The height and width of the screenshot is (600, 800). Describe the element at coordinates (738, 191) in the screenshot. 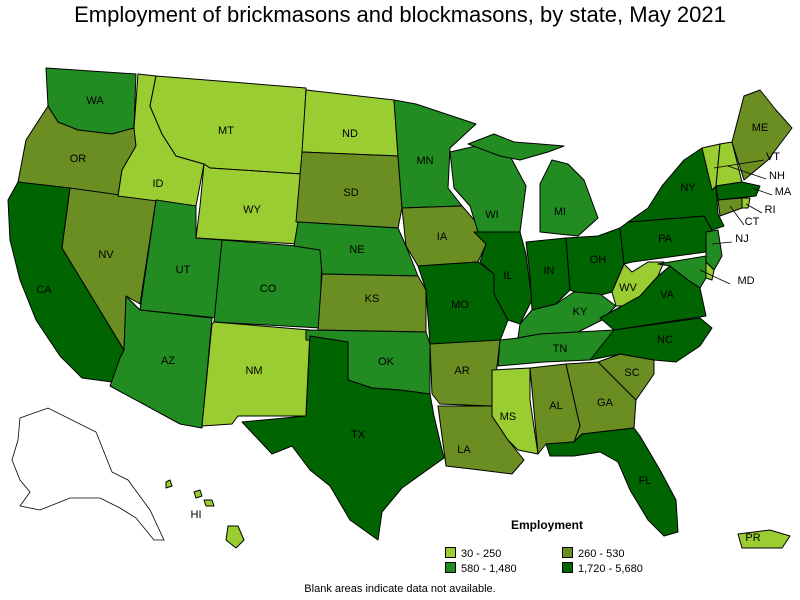

I see `state-shape-ma` at that location.